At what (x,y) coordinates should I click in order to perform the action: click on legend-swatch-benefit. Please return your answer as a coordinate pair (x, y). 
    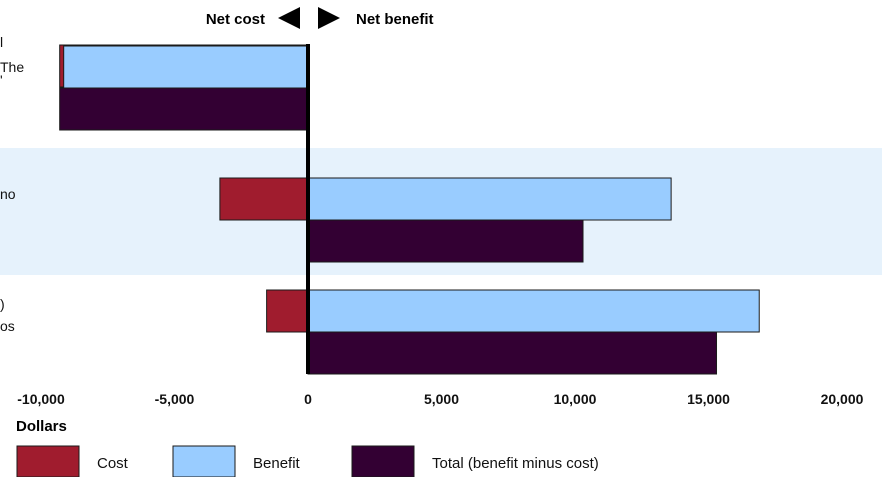
    Looking at the image, I should click on (204, 461).